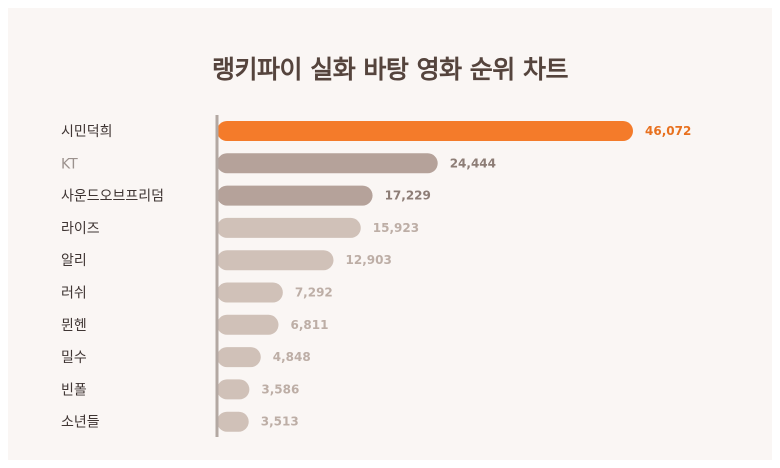 This screenshot has width=780, height=468. Describe the element at coordinates (112, 197) in the screenshot. I see `category-label-3: 사운드오브프리덤` at that location.